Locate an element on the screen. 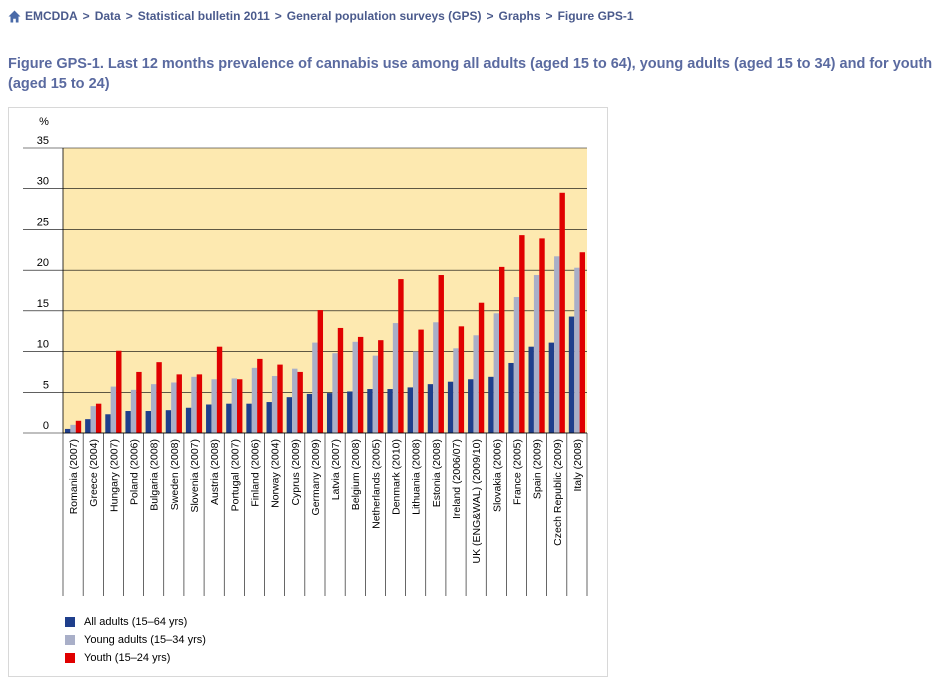  x-tick-label: Latvia (2007) is located at coordinates (336, 469).